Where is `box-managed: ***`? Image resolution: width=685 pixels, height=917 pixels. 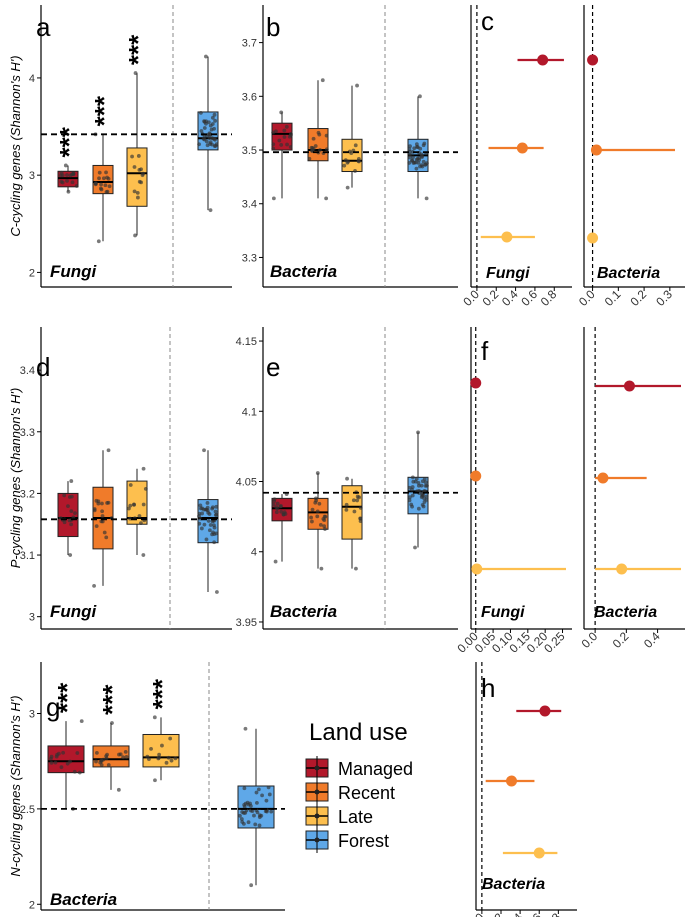
box-managed: *** is located at coordinates (69, 160).